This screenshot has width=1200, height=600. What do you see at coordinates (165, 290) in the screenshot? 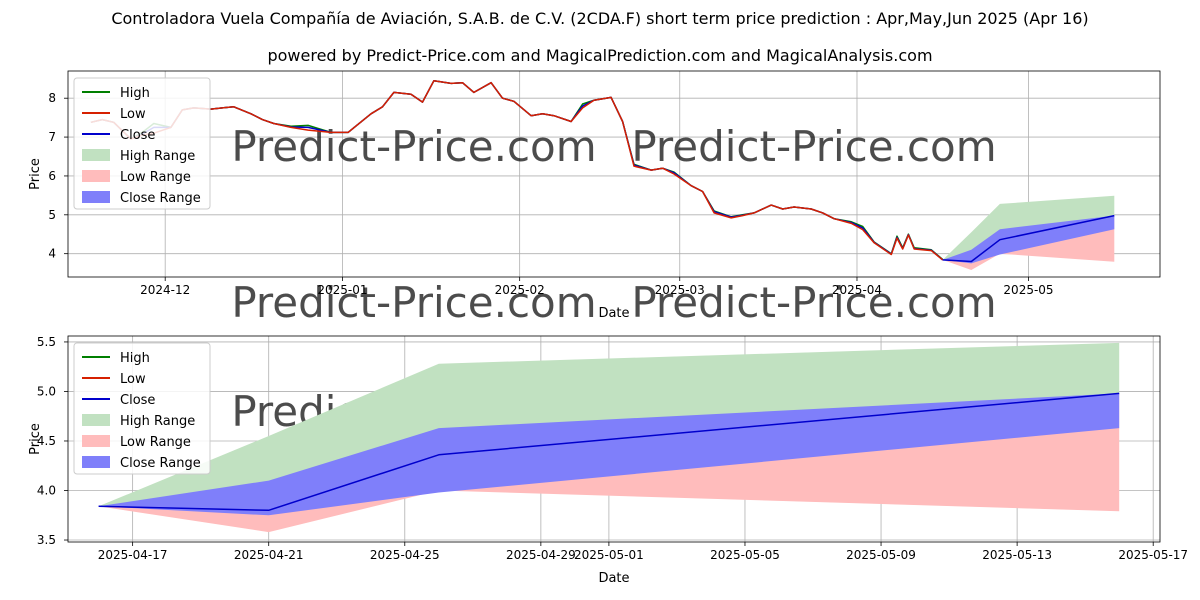
I see `x-tick-label: 2024-12` at bounding box center [165, 290].